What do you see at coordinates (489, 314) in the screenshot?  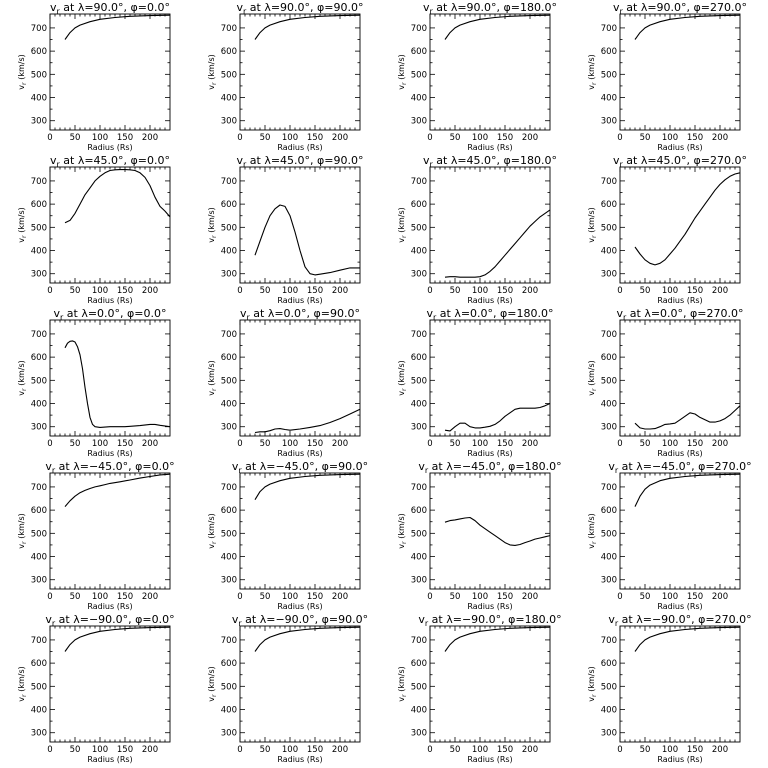 I see `panel-title: vr at λ=0.0°, φ=180.0°` at bounding box center [489, 314].